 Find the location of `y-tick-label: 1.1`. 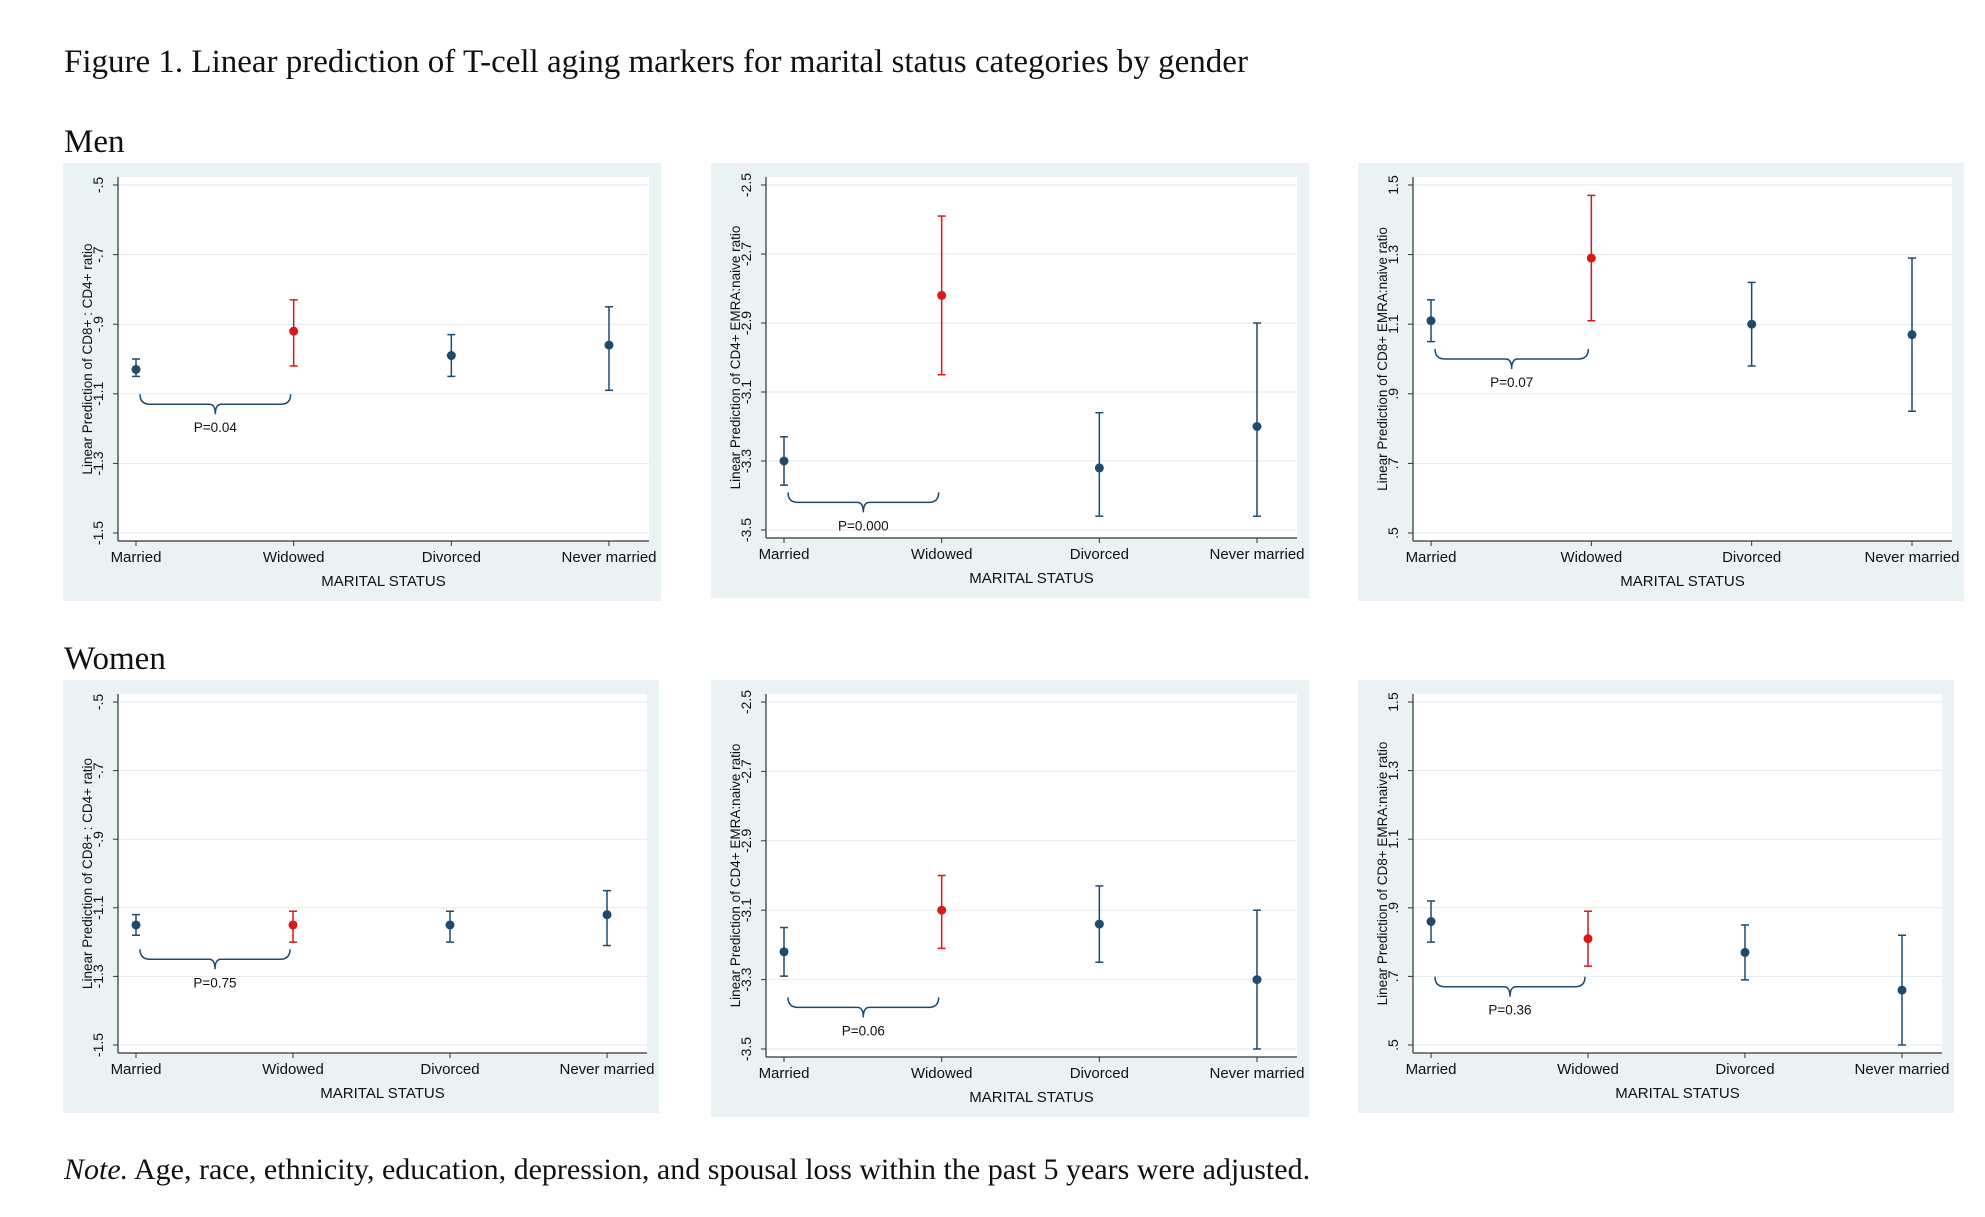

y-tick-label: 1.1 is located at coordinates (1393, 324).